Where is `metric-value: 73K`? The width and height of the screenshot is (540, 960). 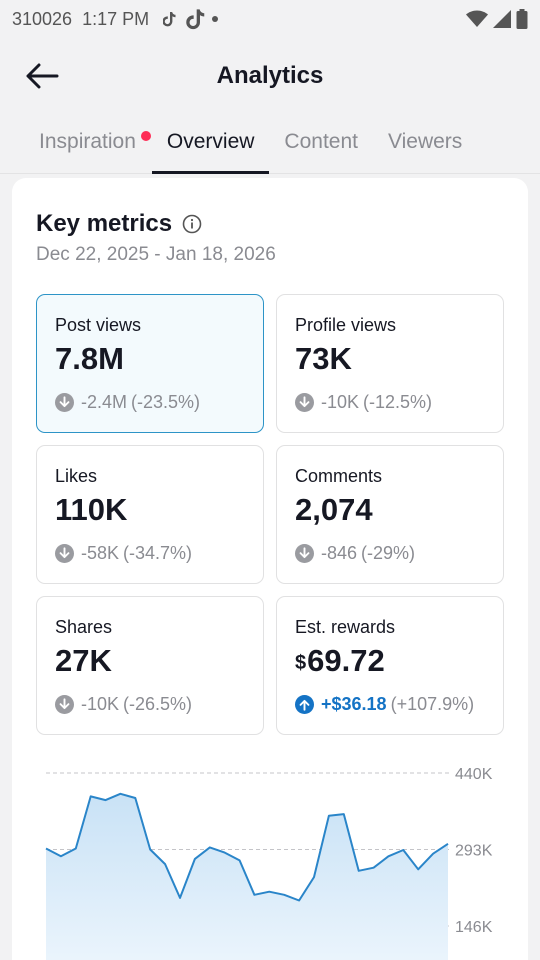
metric-value: 73K is located at coordinates (323, 358).